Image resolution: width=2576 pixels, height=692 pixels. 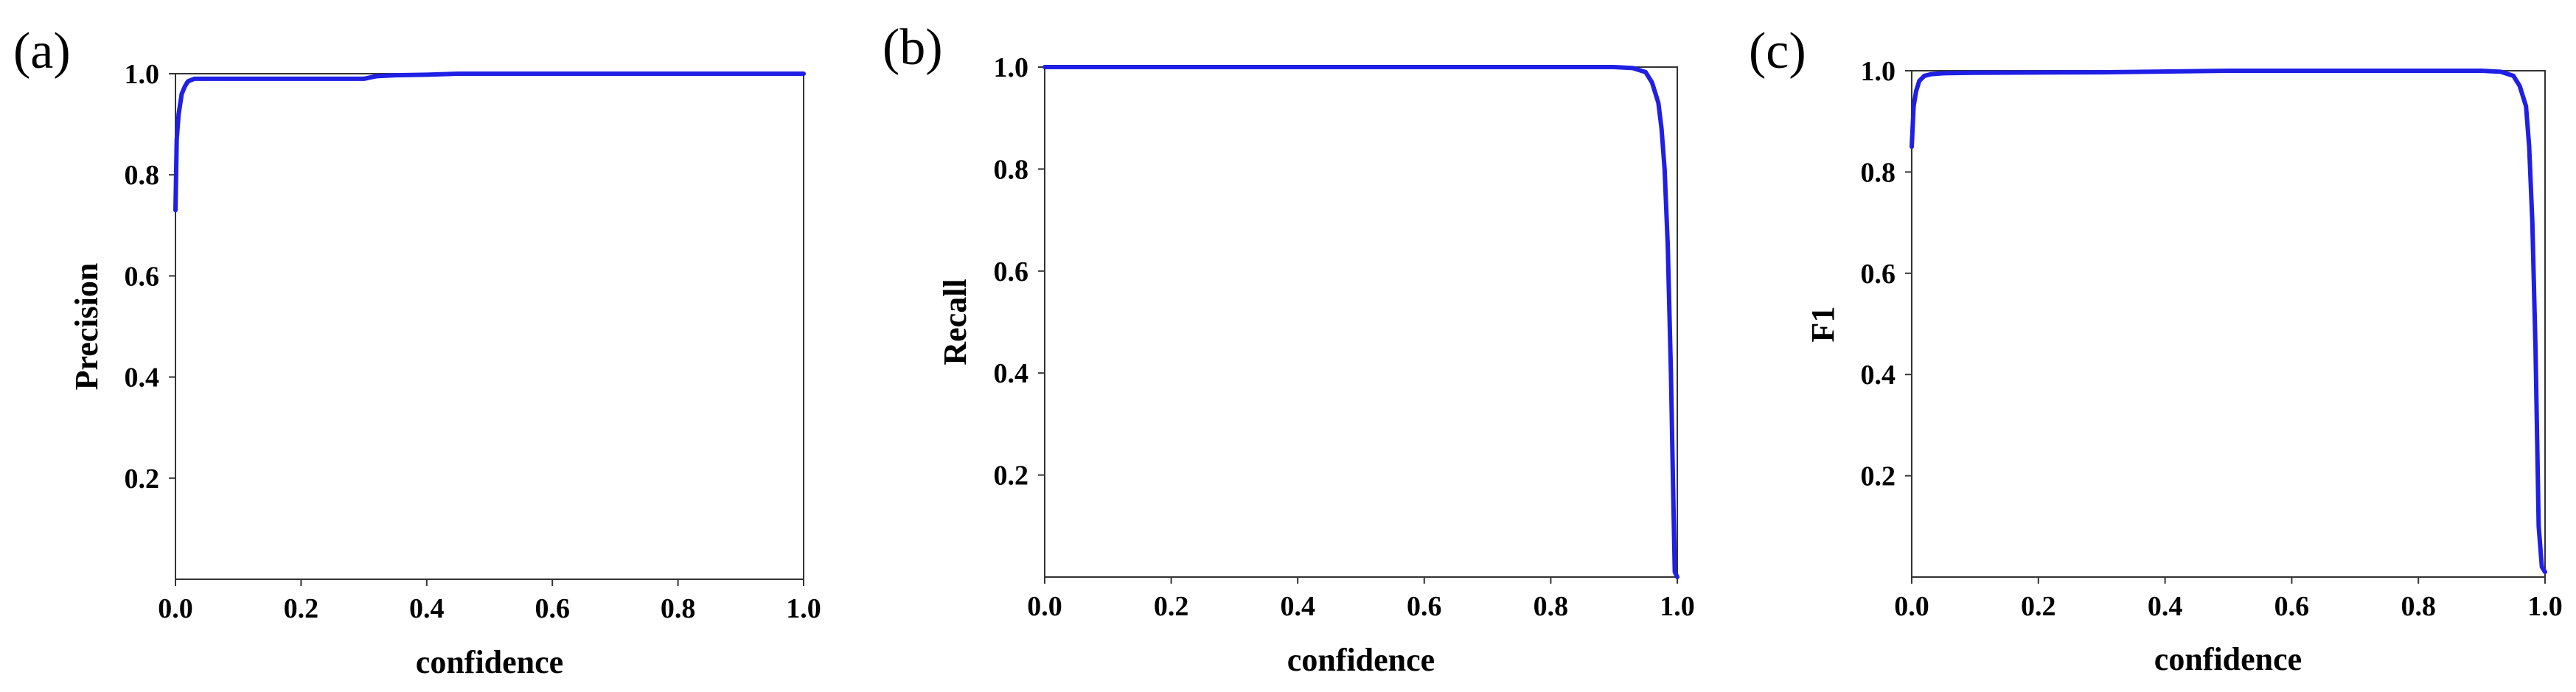 I want to click on y-axis-title: Precision, so click(x=87, y=327).